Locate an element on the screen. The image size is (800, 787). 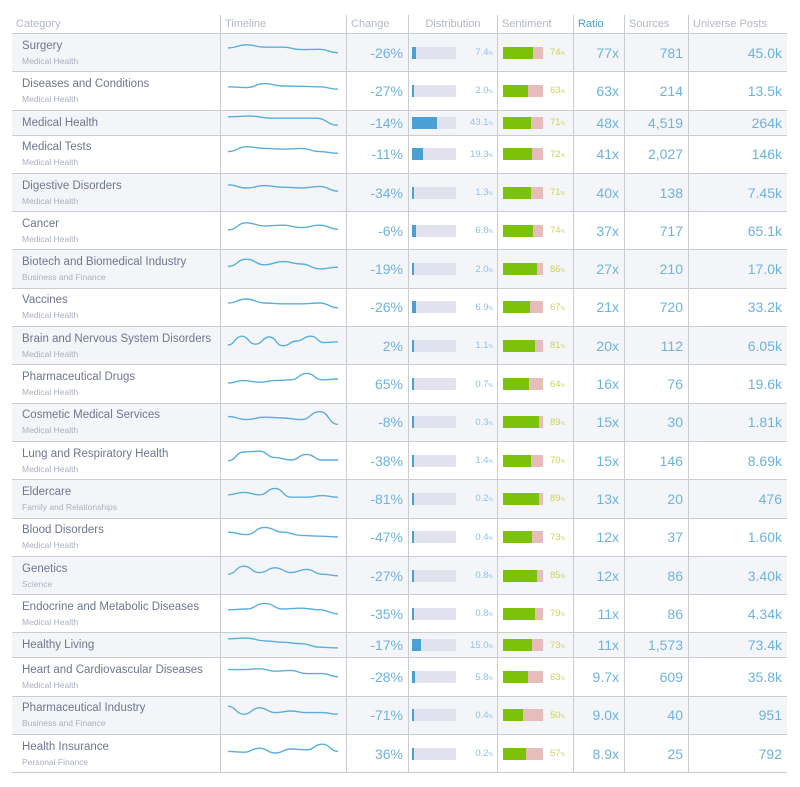
category-name: Brain and Nervous System Disorders is located at coordinates (117, 338).